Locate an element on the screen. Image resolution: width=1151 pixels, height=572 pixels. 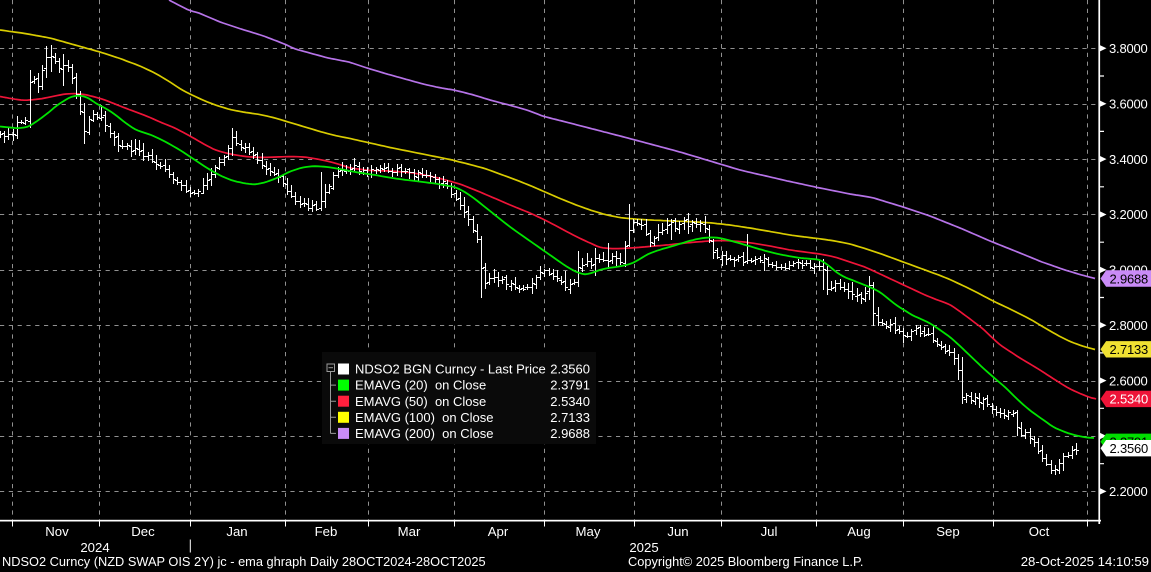
svg-text: 3.4000 is located at coordinates (1128, 159).